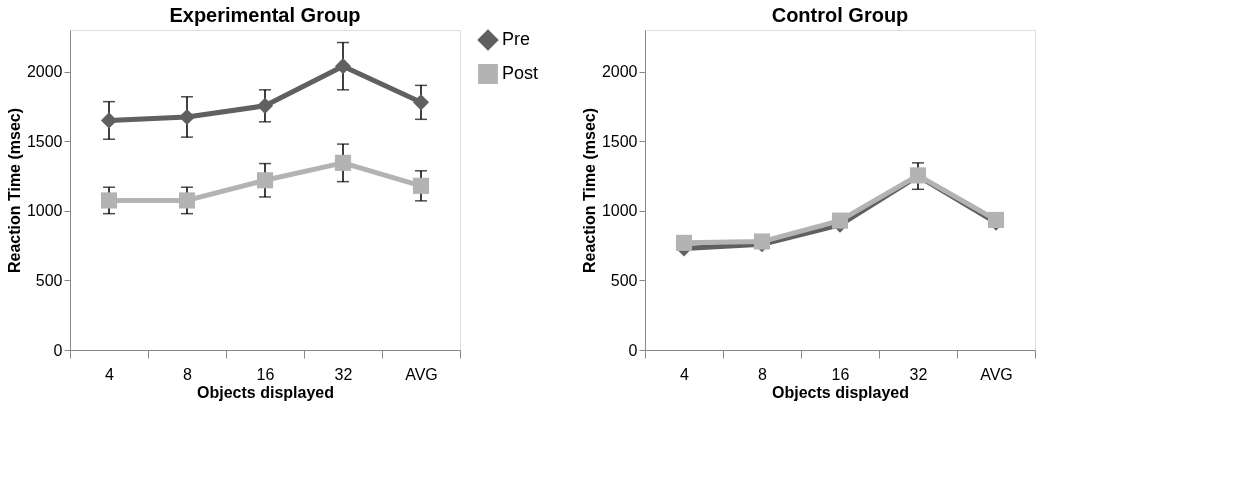 The height and width of the screenshot is (485, 1233). I want to click on chart-title: Experimental Group, so click(265, 15).